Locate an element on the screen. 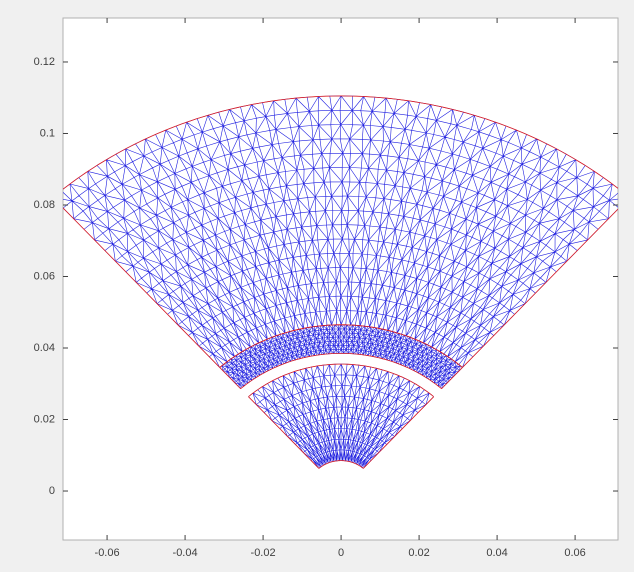 This screenshot has width=634, height=572. y-tick-label: 0 is located at coordinates (52, 491).